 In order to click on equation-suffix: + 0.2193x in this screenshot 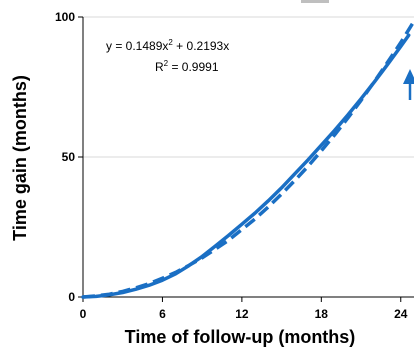, I will do `click(201, 46)`.